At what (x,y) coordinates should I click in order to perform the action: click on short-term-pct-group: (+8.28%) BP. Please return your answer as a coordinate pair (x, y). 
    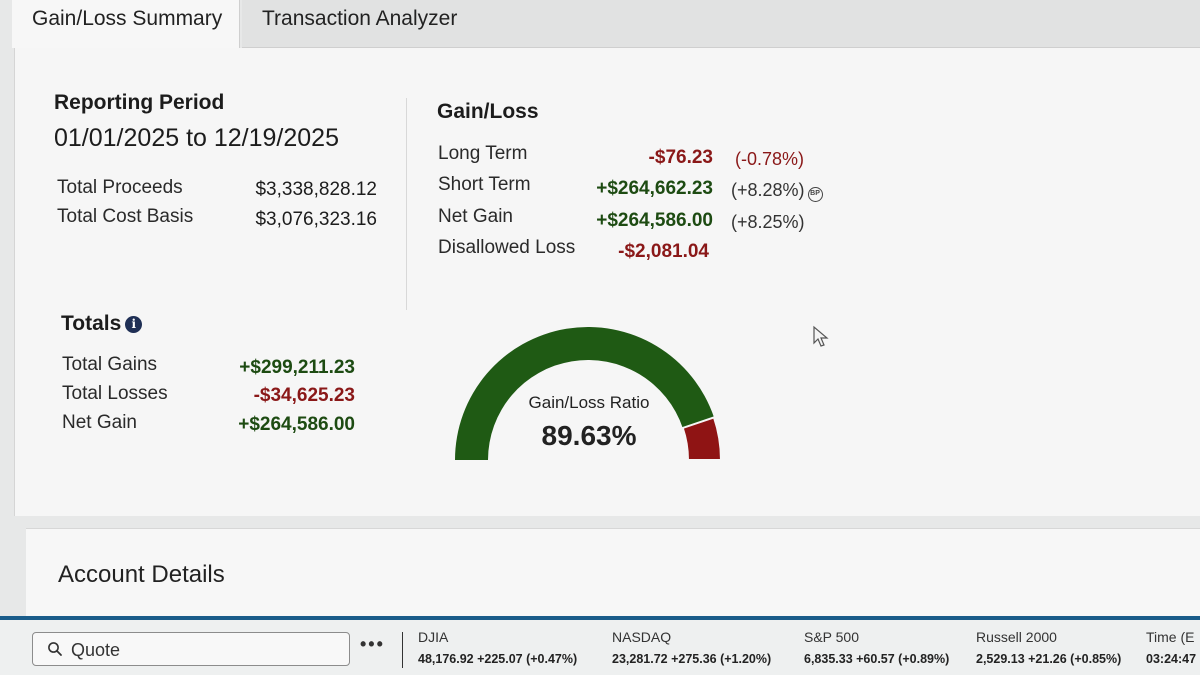
    Looking at the image, I should click on (777, 191).